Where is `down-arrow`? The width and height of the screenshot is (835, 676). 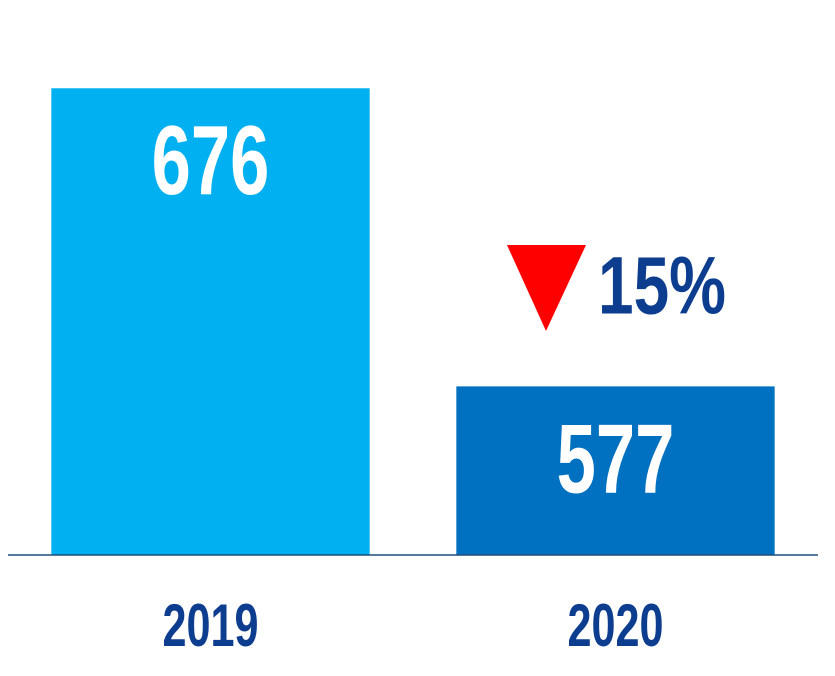 down-arrow is located at coordinates (546, 288).